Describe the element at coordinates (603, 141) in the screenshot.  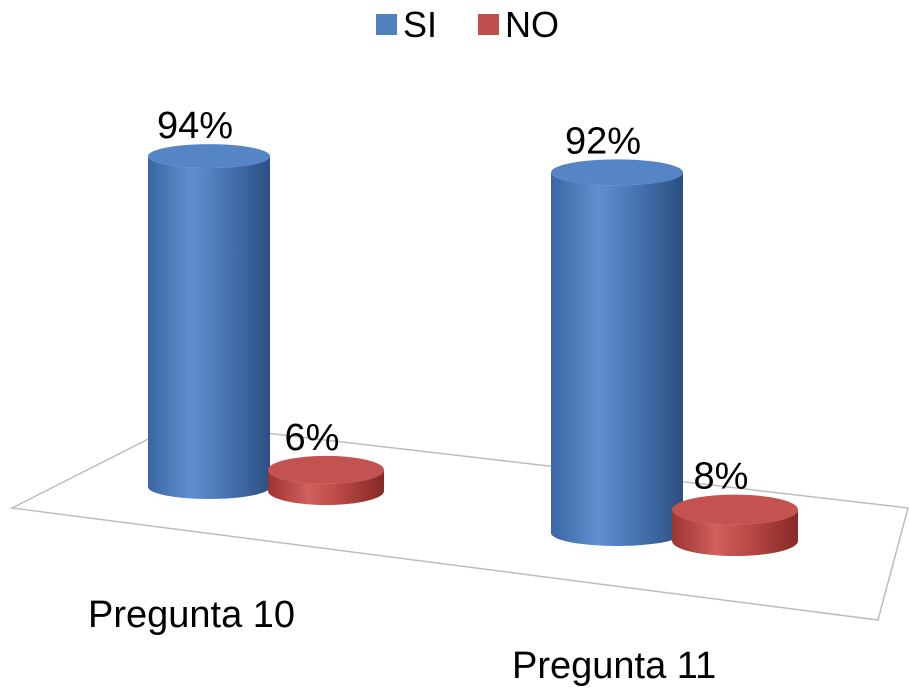
I see `data-label-pregunta-11-si: 92%` at that location.